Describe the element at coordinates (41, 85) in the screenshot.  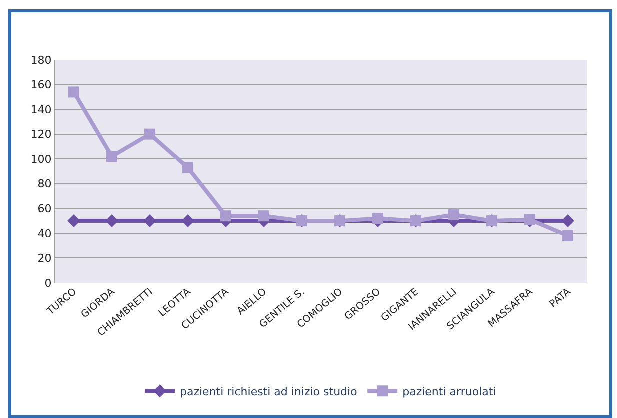
I see `y-tick-label: 160` at that location.